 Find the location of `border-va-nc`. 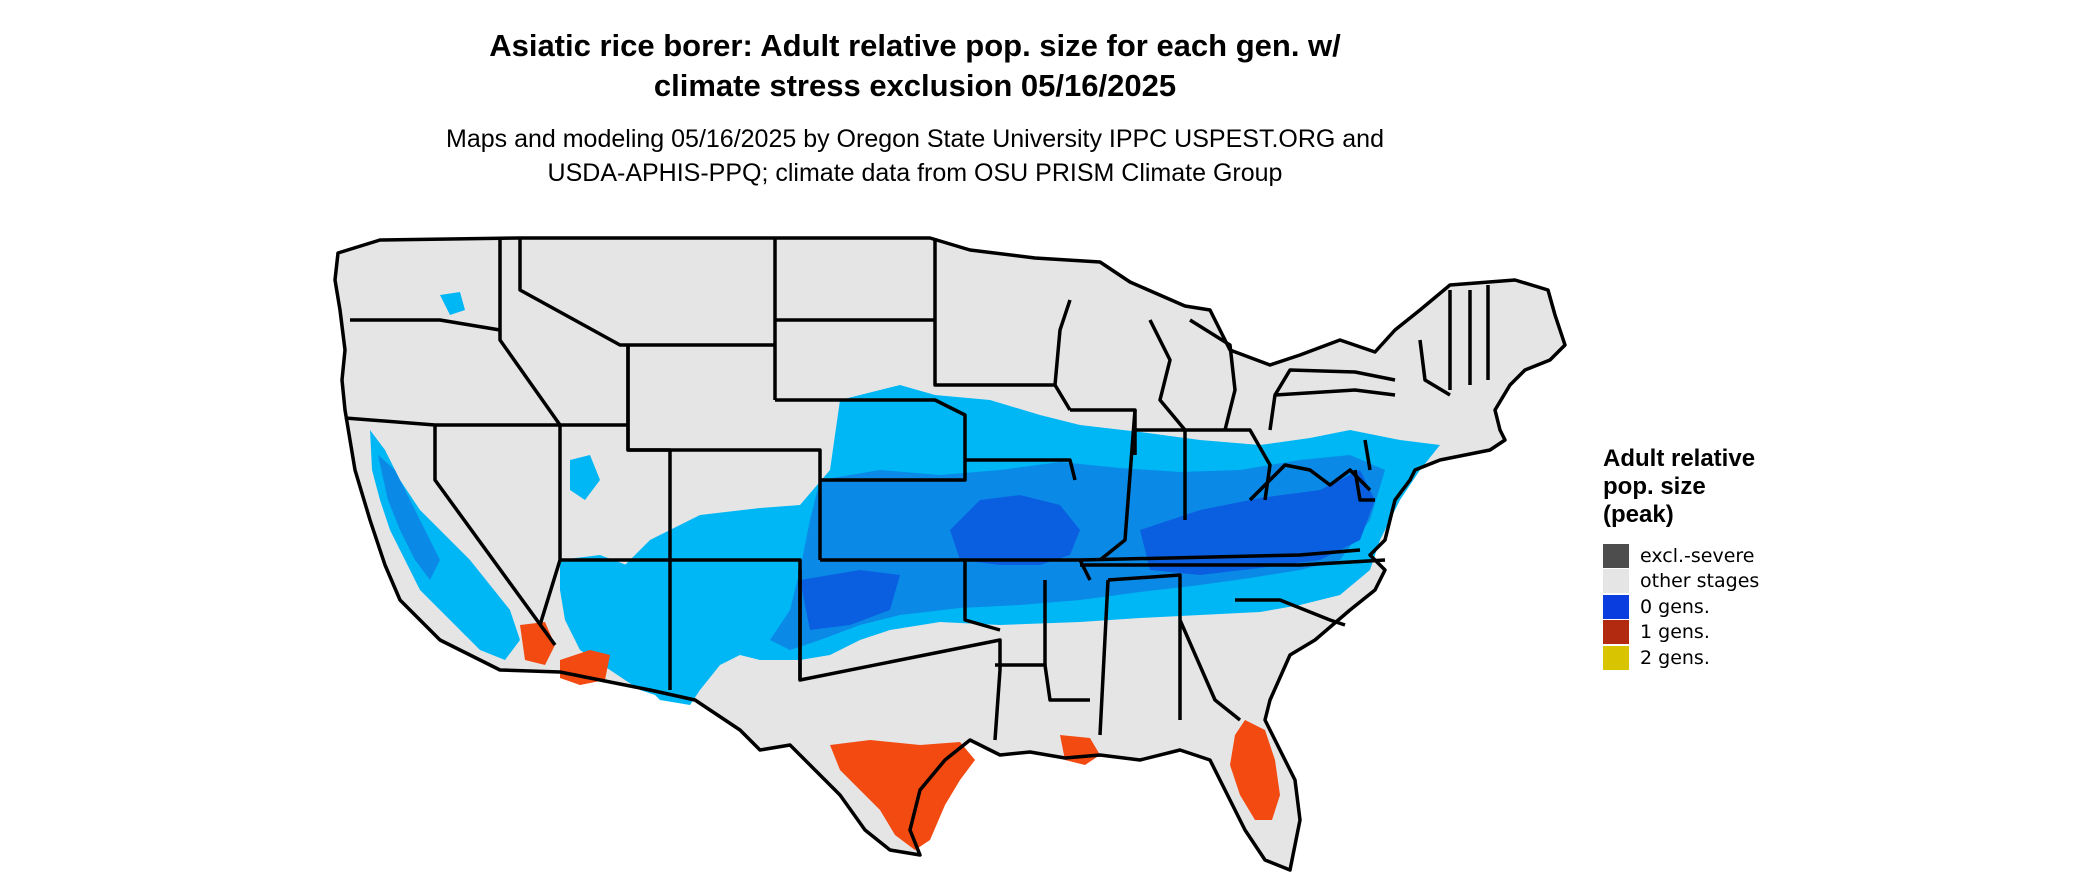

border-va-nc is located at coordinates (1233, 562).